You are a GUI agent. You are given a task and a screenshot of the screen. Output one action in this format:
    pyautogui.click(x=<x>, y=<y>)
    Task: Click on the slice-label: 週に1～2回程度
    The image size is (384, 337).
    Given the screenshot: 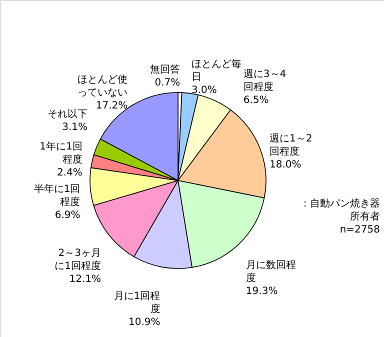 What is the action you would take?
    pyautogui.click(x=291, y=145)
    